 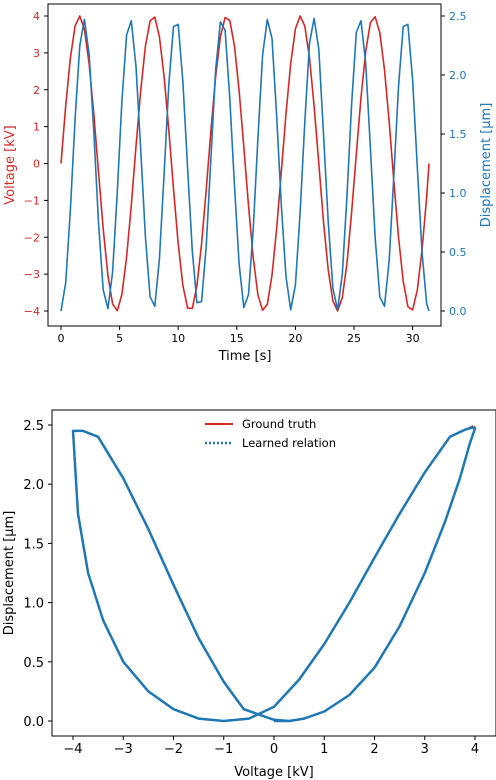 What do you see at coordinates (223, 749) in the screenshot?
I see `bottom-x-tick-label: −1` at bounding box center [223, 749].